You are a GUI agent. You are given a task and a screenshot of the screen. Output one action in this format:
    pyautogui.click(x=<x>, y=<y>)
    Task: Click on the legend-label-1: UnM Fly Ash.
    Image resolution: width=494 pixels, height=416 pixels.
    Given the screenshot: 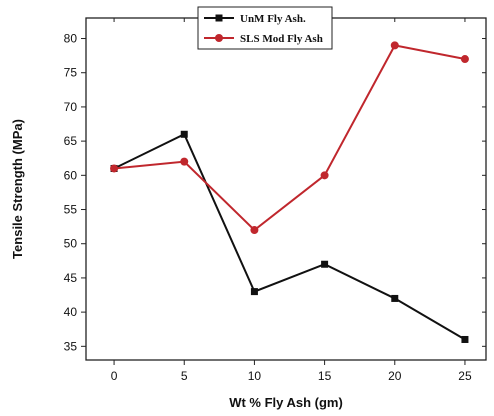 What is the action you would take?
    pyautogui.click(x=273, y=19)
    